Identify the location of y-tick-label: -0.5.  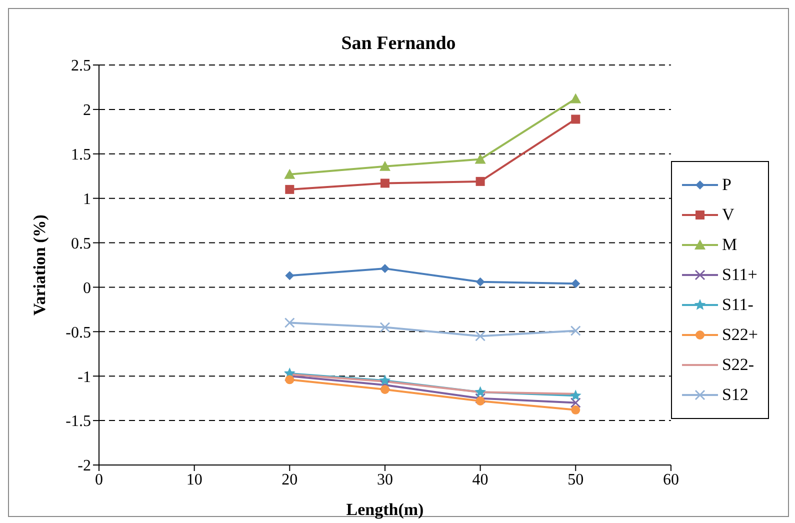
(78, 333).